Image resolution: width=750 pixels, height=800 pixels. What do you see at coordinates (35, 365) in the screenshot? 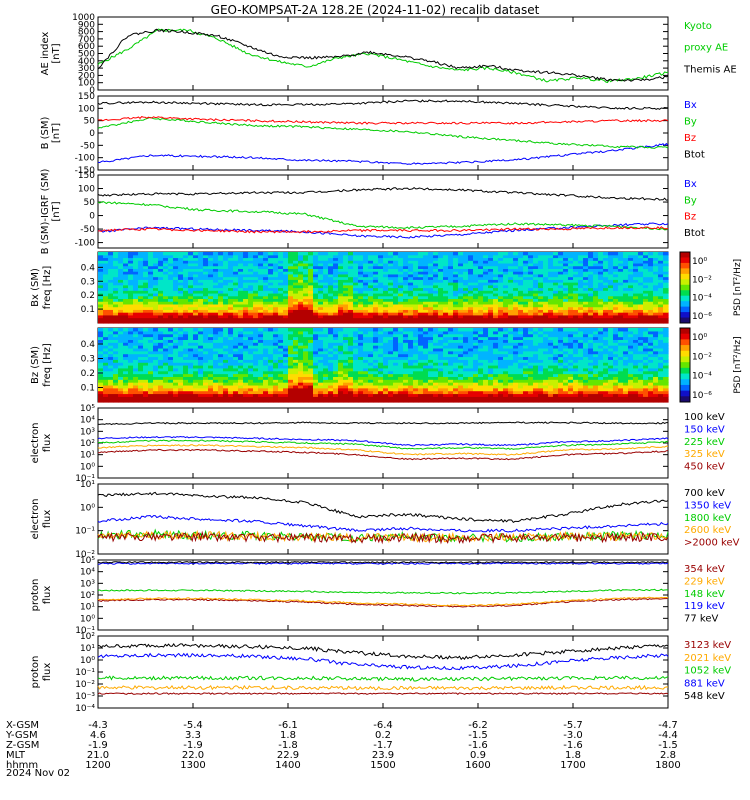
I see `y-axis-label: Bz (SM)` at bounding box center [35, 365].